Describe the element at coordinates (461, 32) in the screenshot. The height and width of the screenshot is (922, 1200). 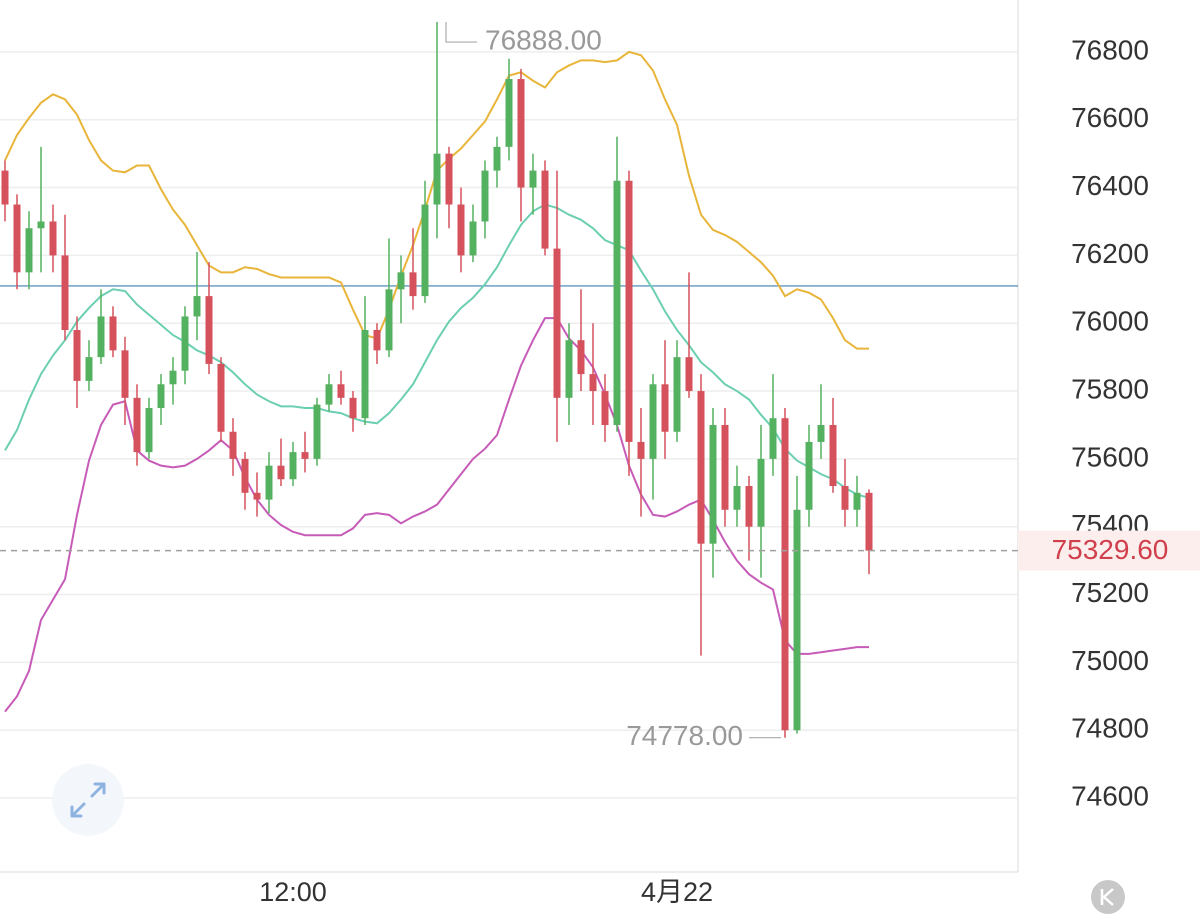
I see `high-marker-line` at that location.